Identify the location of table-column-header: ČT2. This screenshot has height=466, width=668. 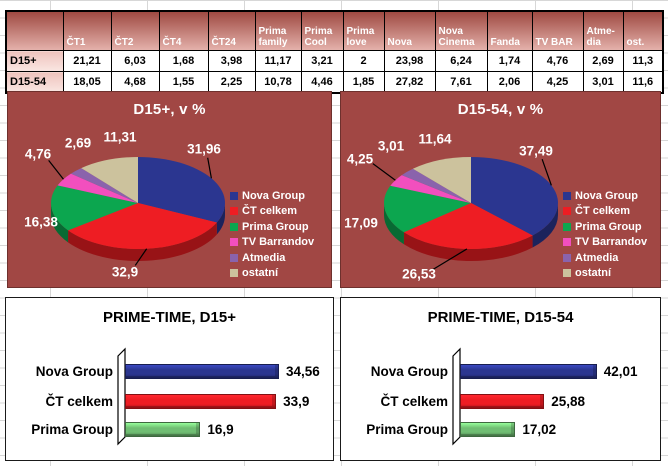
(135, 30).